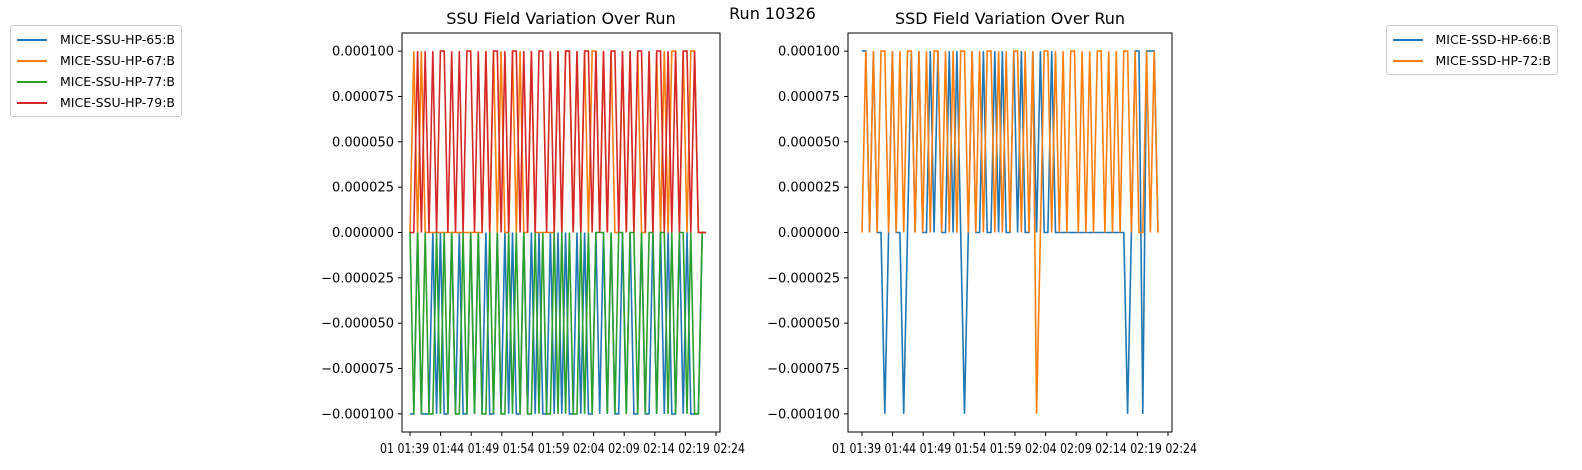  I want to click on legend-item: MICE-SSD-HP-72:B, so click(1471, 60).